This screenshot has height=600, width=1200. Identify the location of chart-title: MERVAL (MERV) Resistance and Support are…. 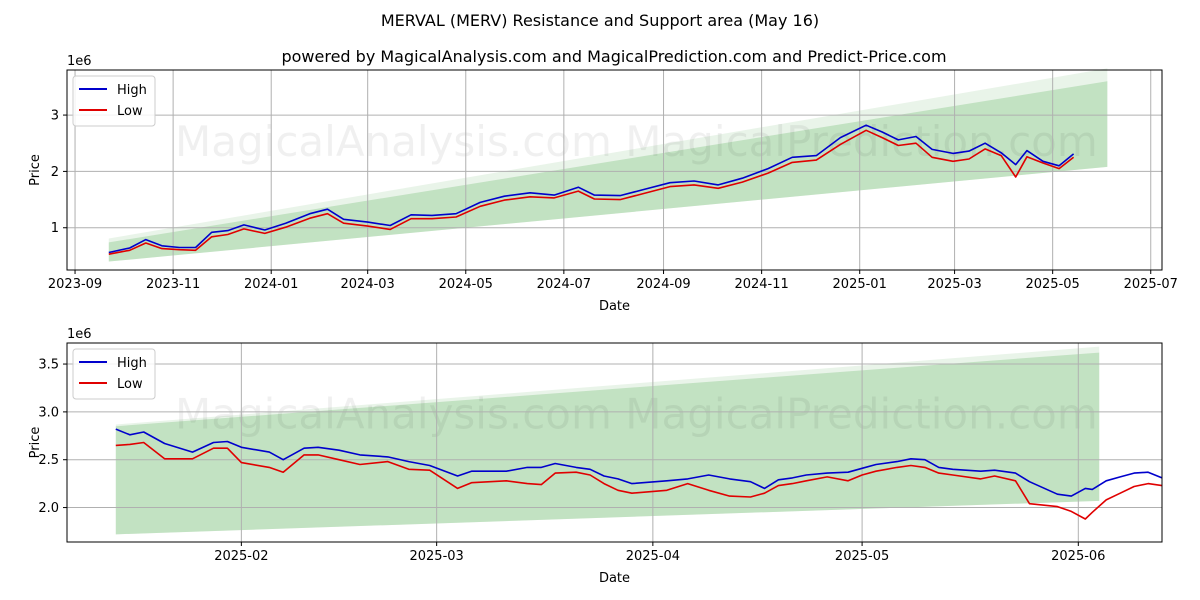
(600, 20).